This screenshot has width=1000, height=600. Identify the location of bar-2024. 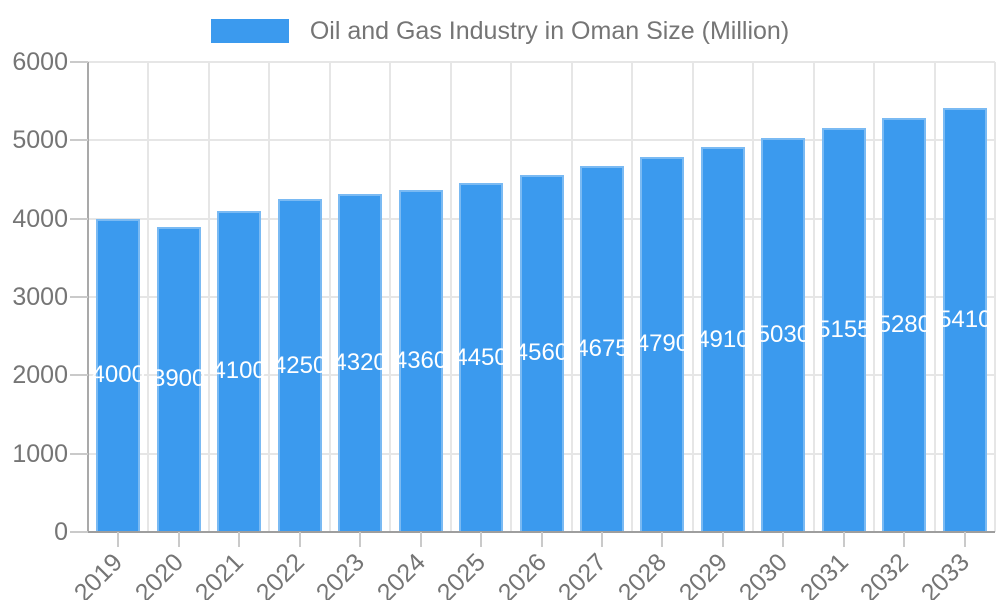
(420, 361).